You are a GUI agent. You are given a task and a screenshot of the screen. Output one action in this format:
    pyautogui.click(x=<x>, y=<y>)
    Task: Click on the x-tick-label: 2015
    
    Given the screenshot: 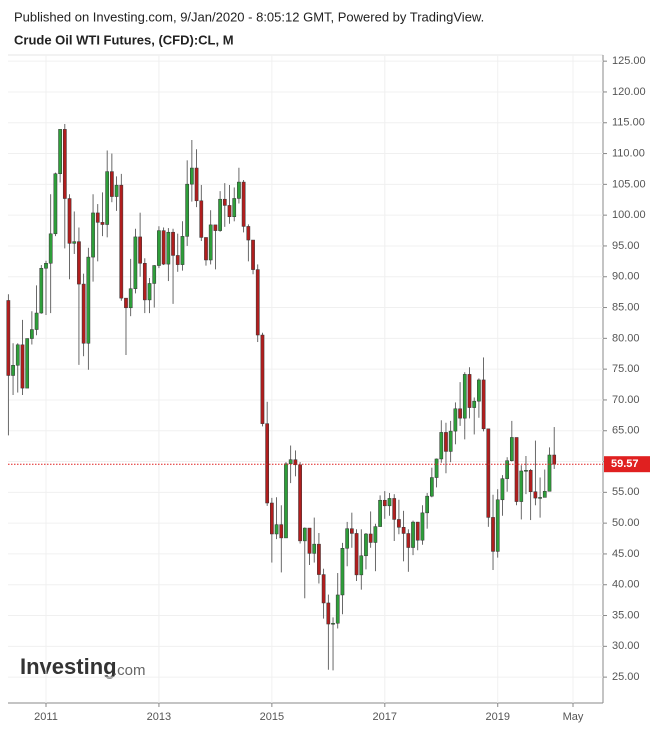 What is the action you would take?
    pyautogui.click(x=272, y=717)
    